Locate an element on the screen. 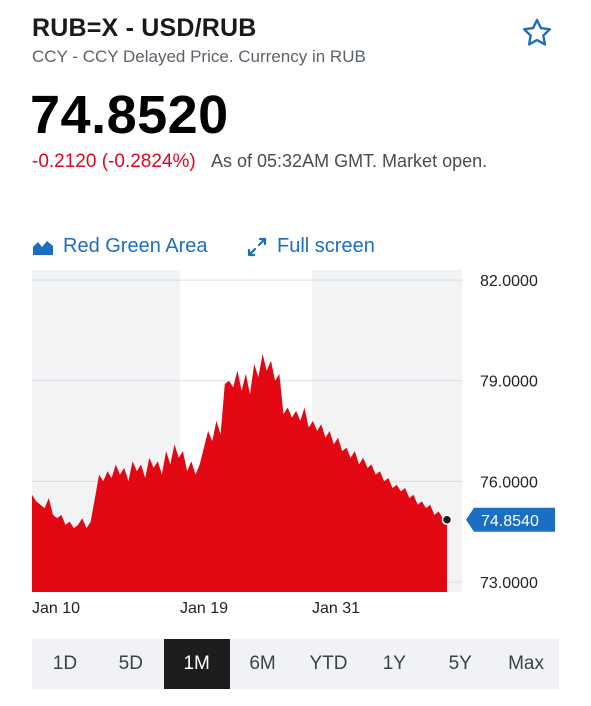 This screenshot has height=706, width=591. chart-type-button: Red Green Area is located at coordinates (120, 246).